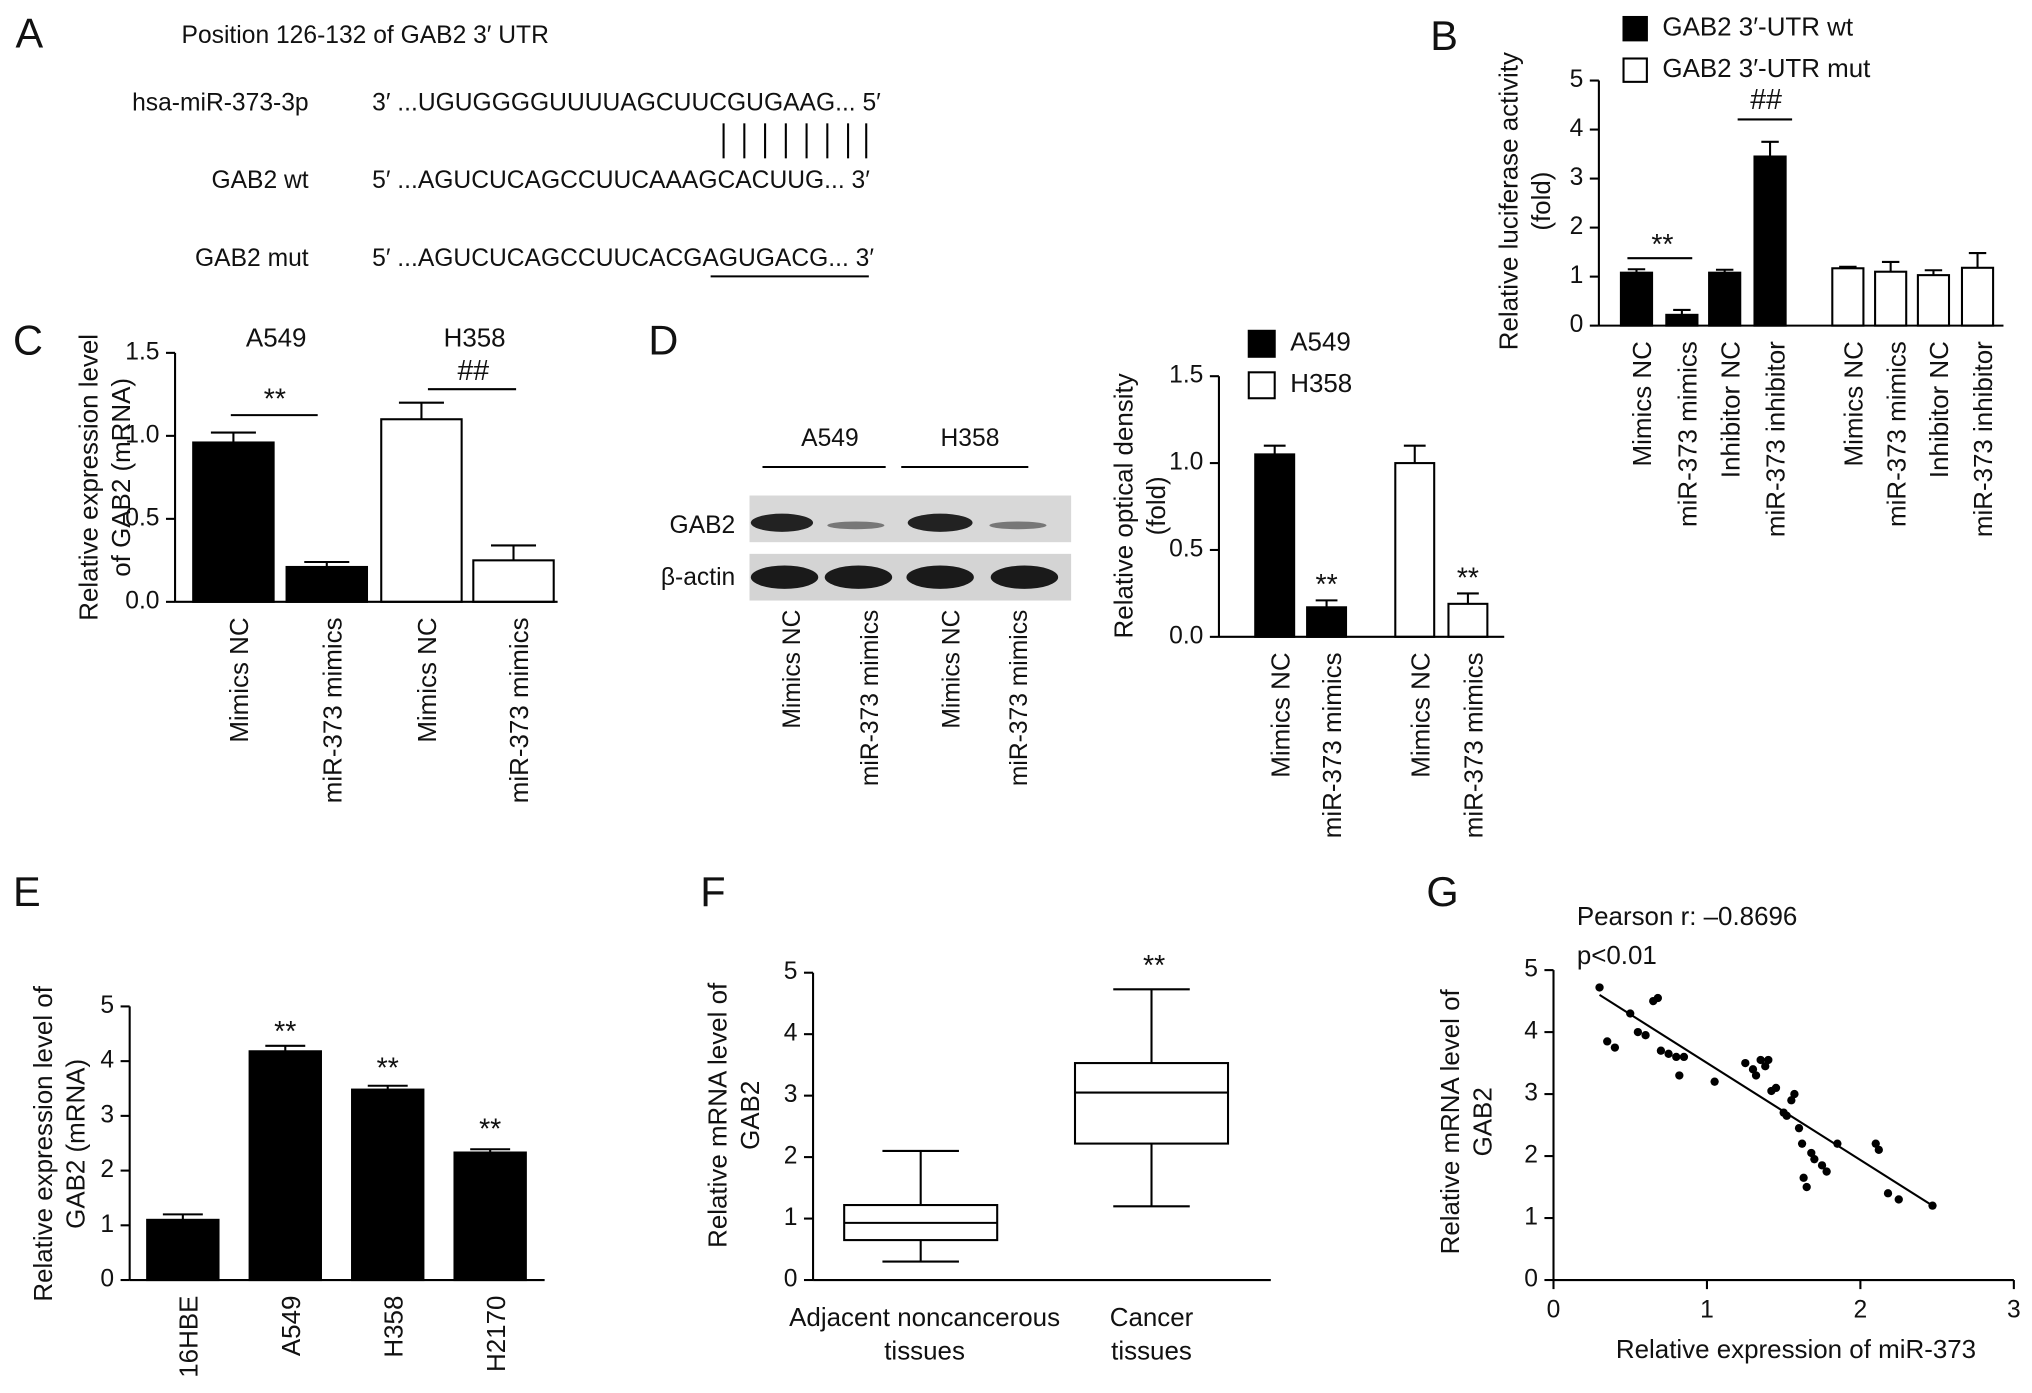 This screenshot has width=2032, height=1393. What do you see at coordinates (497, 1334) in the screenshot?
I see `x-tick-label: H2170` at bounding box center [497, 1334].